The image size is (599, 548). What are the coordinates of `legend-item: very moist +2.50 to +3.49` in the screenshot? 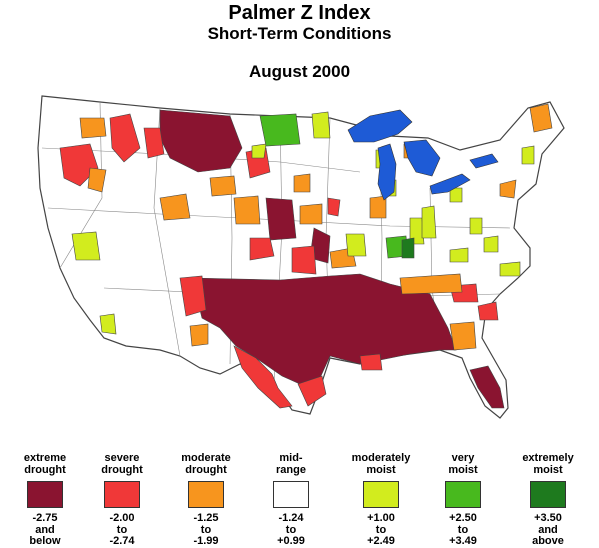 It's located at (463, 498).